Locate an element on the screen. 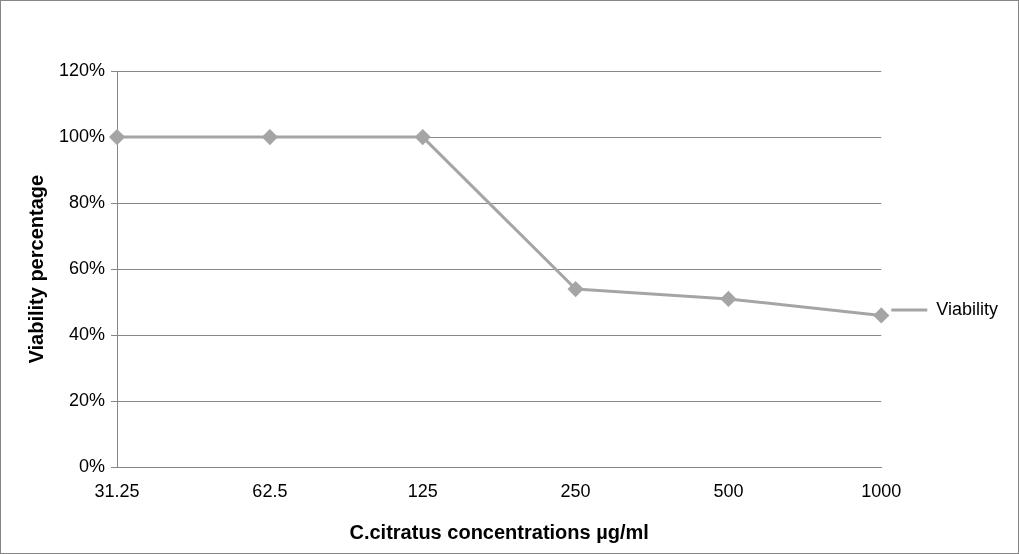 This screenshot has width=1019, height=554. x-tick-label: 125 is located at coordinates (422, 491).